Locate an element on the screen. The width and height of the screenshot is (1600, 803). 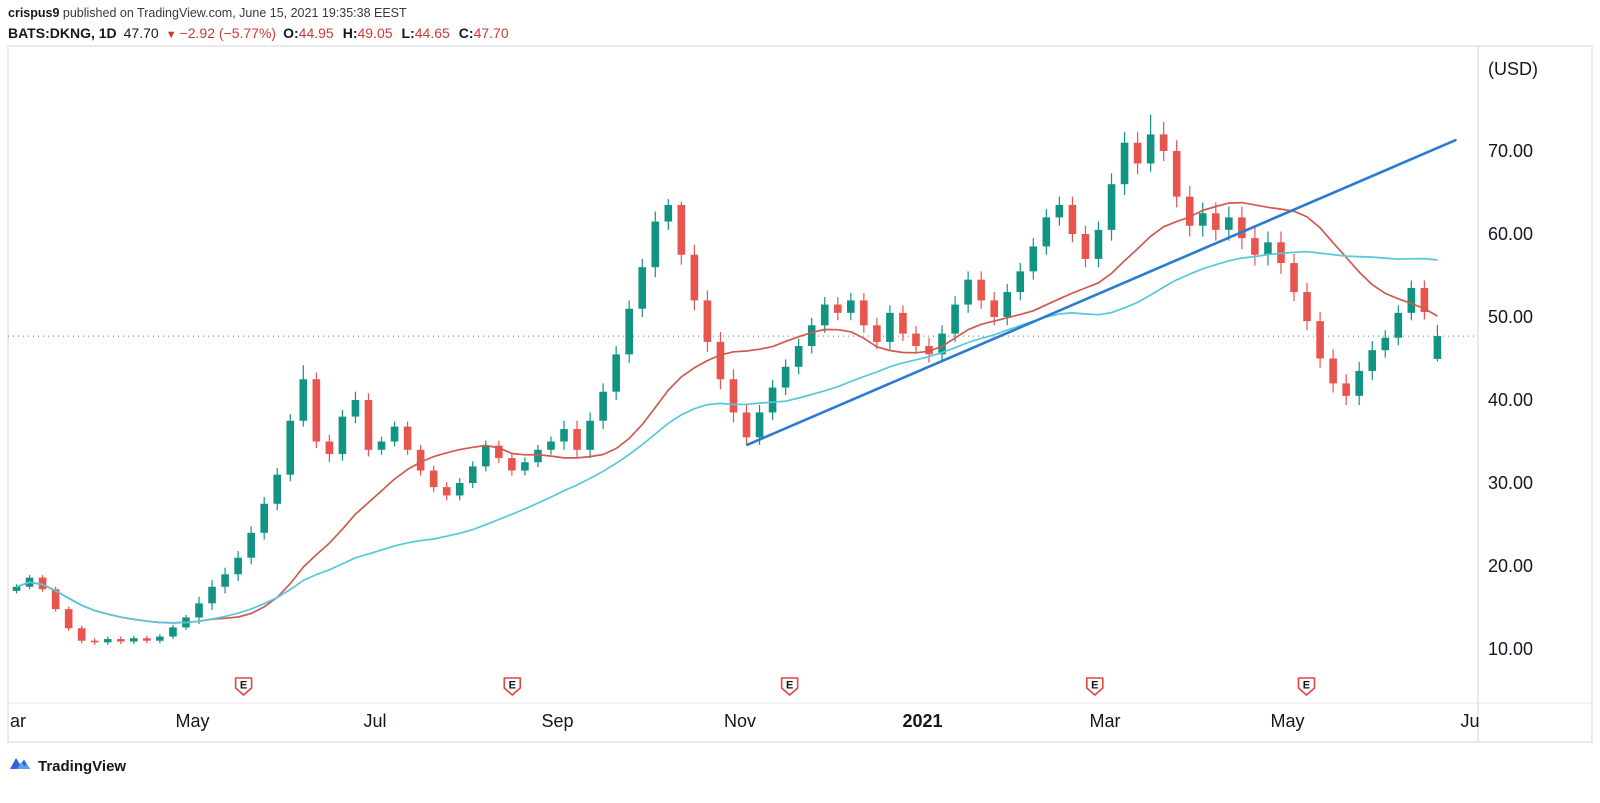
ohlc-low: L:44.65 is located at coordinates (426, 33).